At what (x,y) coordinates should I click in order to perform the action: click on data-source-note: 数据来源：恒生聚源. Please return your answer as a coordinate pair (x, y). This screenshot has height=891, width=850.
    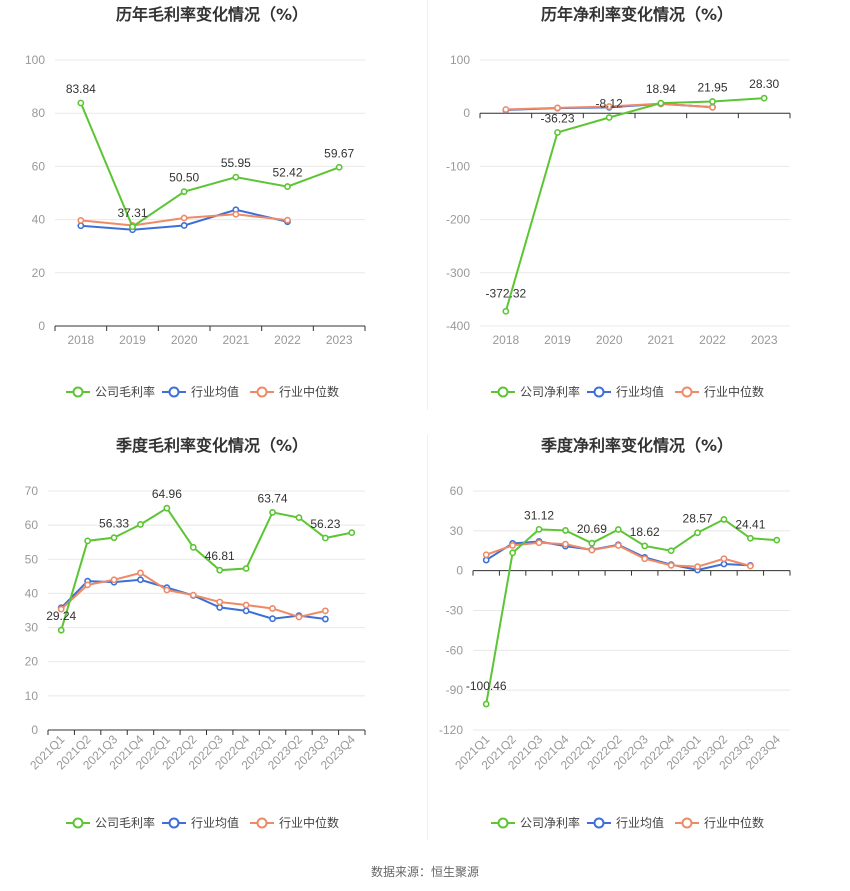
    Looking at the image, I should click on (424, 872).